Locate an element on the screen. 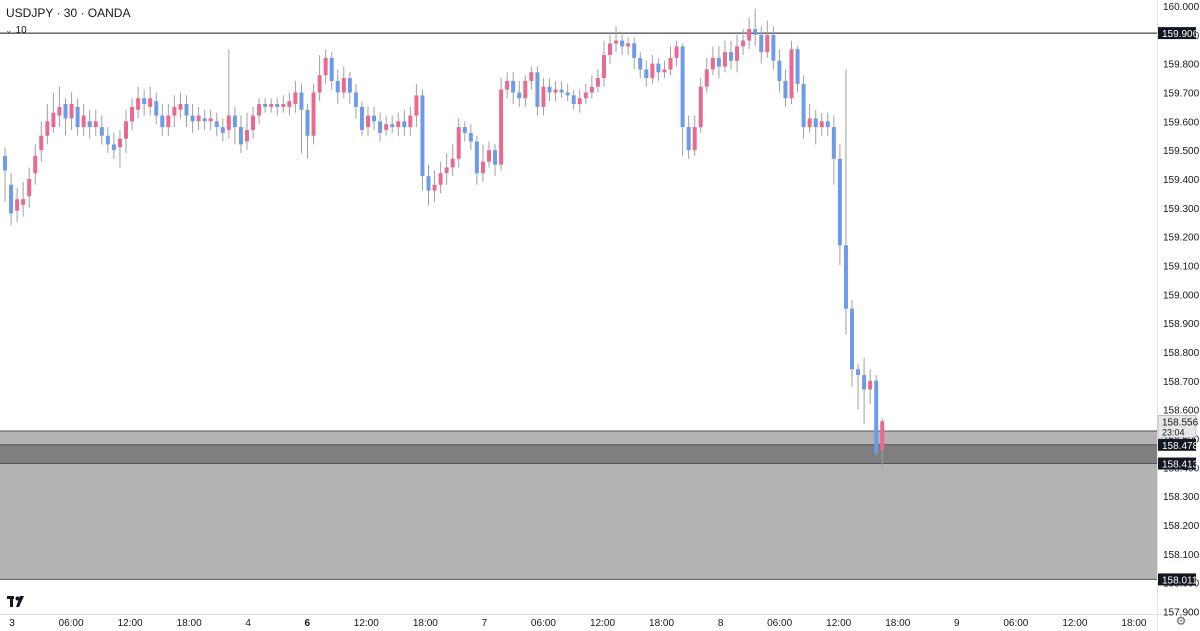 This screenshot has width=1200, height=631. price-tick-label: 158.100 is located at coordinates (1181, 555).